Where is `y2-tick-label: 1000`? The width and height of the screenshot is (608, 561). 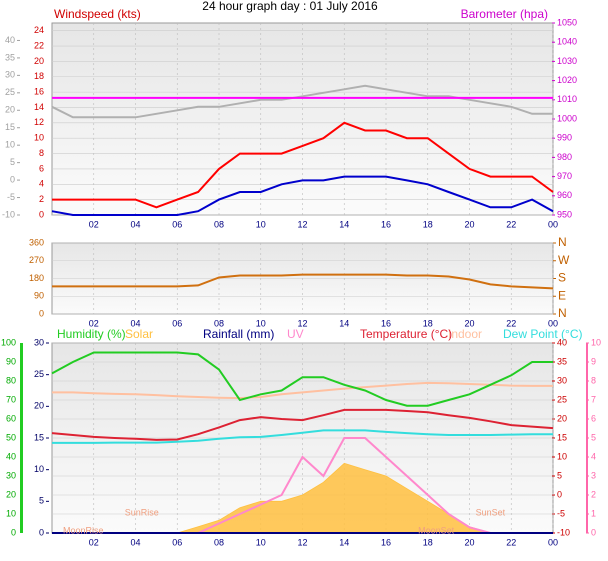 y2-tick-label: 1000 is located at coordinates (567, 118).